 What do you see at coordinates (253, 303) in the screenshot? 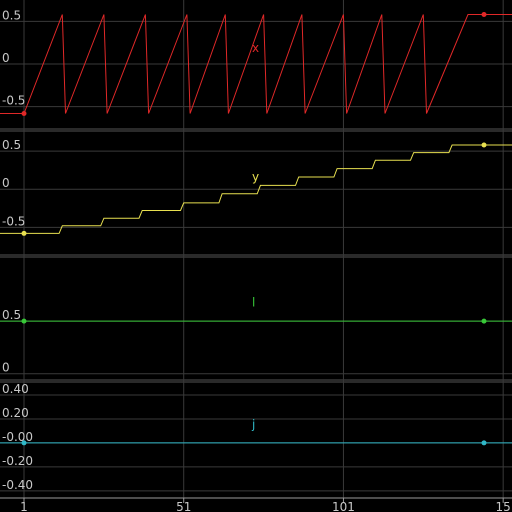
I see `channel-label-l: l` at bounding box center [253, 303].